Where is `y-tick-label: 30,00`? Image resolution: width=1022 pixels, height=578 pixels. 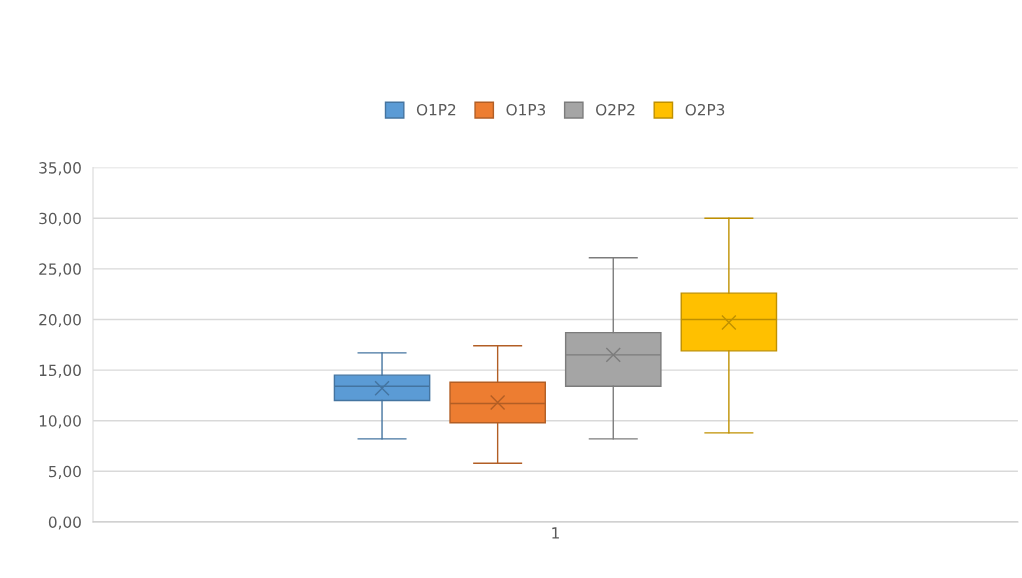 y-tick-label: 30,00 is located at coordinates (60, 219).